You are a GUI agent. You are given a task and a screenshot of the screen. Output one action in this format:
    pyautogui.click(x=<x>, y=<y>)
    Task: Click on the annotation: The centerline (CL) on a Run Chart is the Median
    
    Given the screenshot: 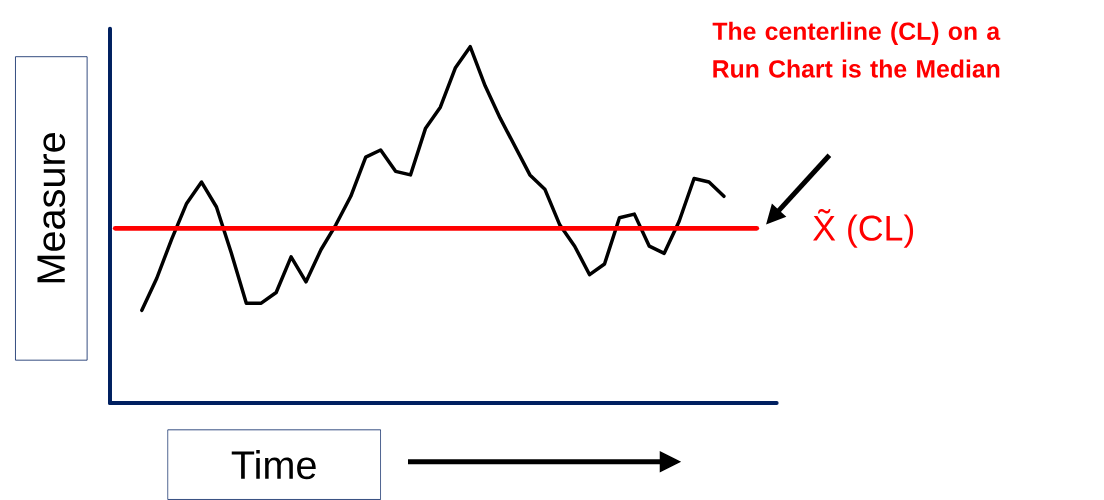 What is the action you would take?
    pyautogui.click(x=856, y=49)
    